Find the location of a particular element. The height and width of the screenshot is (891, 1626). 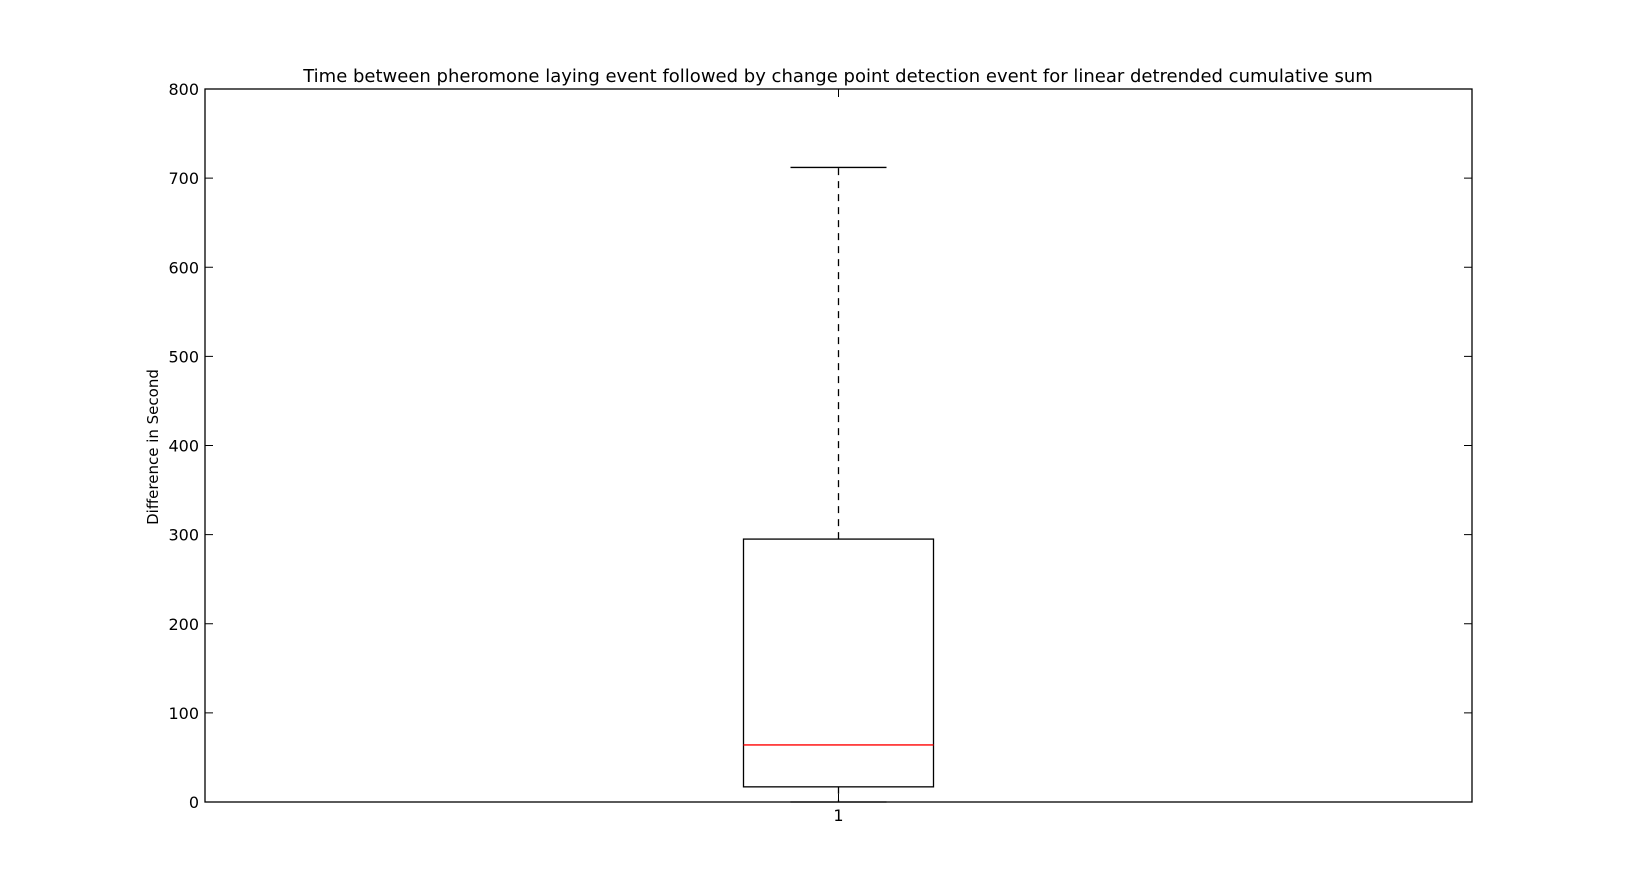

y-tick-label: 700 is located at coordinates (183, 178).